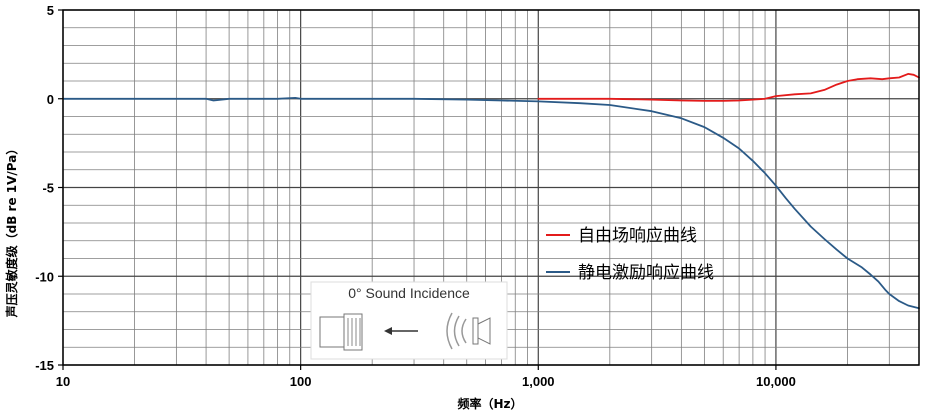  I want to click on x-tick-label: 10, so click(63, 381).